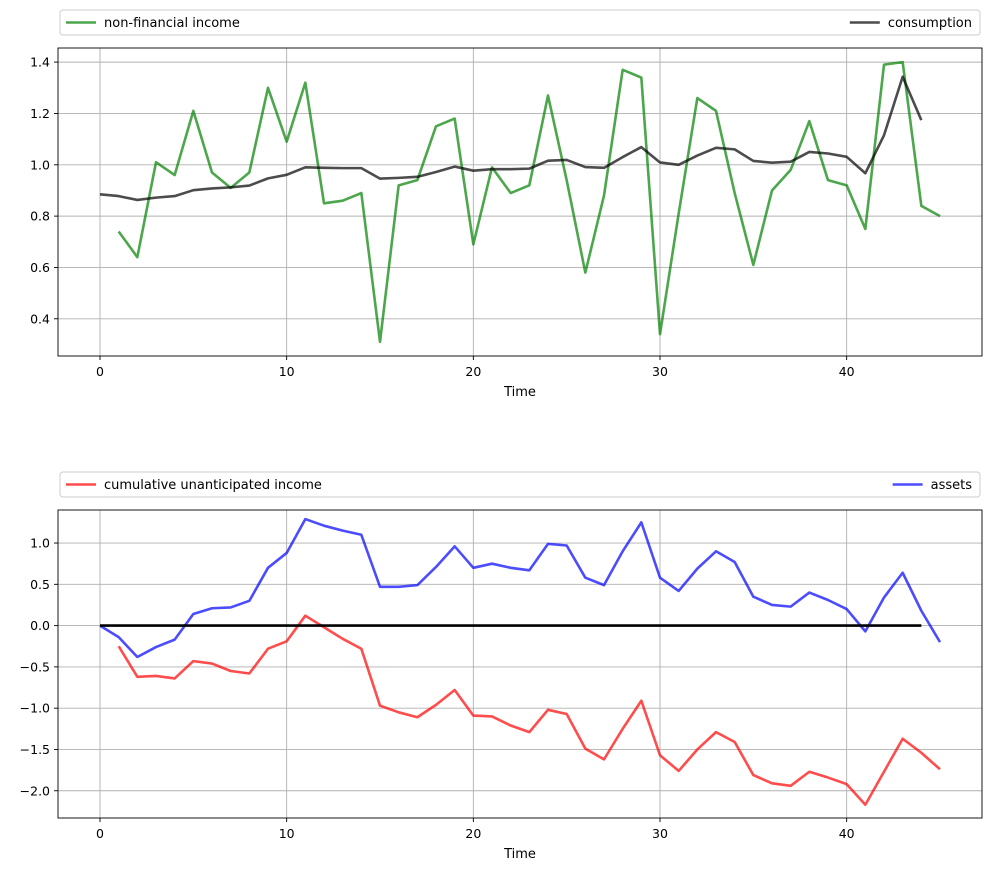 The width and height of the screenshot is (993, 871). Describe the element at coordinates (35, 749) in the screenshot. I see `y-tick-label: −1.5` at that location.